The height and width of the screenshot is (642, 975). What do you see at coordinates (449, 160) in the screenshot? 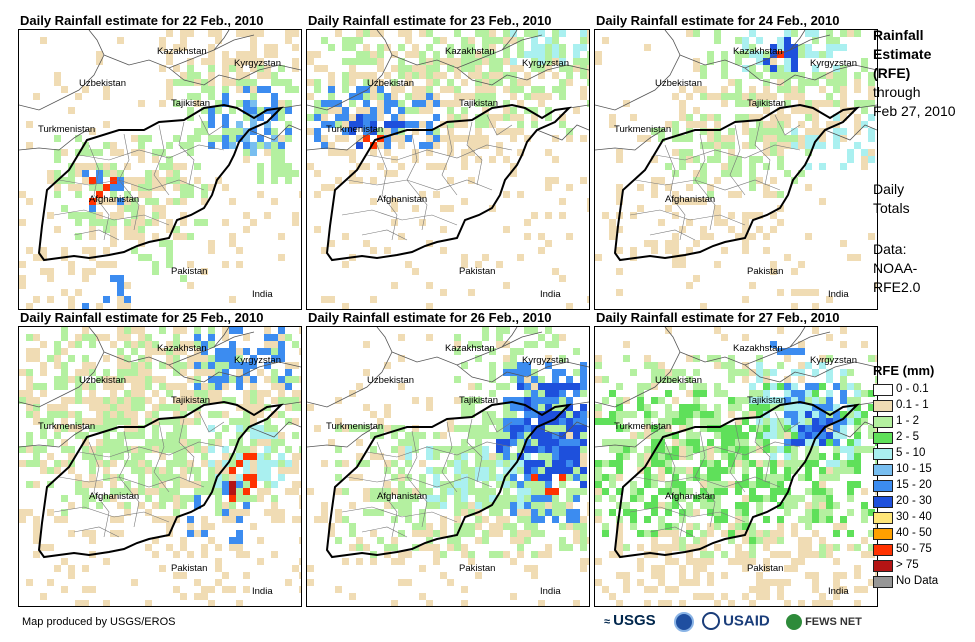
I see `province-border` at bounding box center [449, 160].